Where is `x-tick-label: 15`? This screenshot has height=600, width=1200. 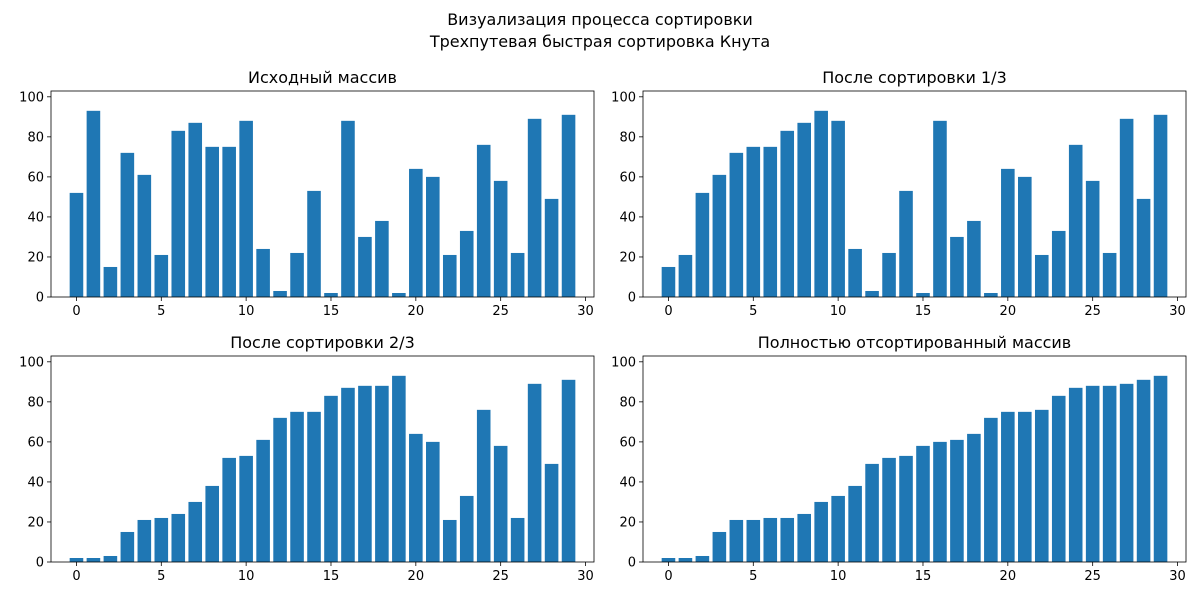
x-tick-label: 15 is located at coordinates (331, 311).